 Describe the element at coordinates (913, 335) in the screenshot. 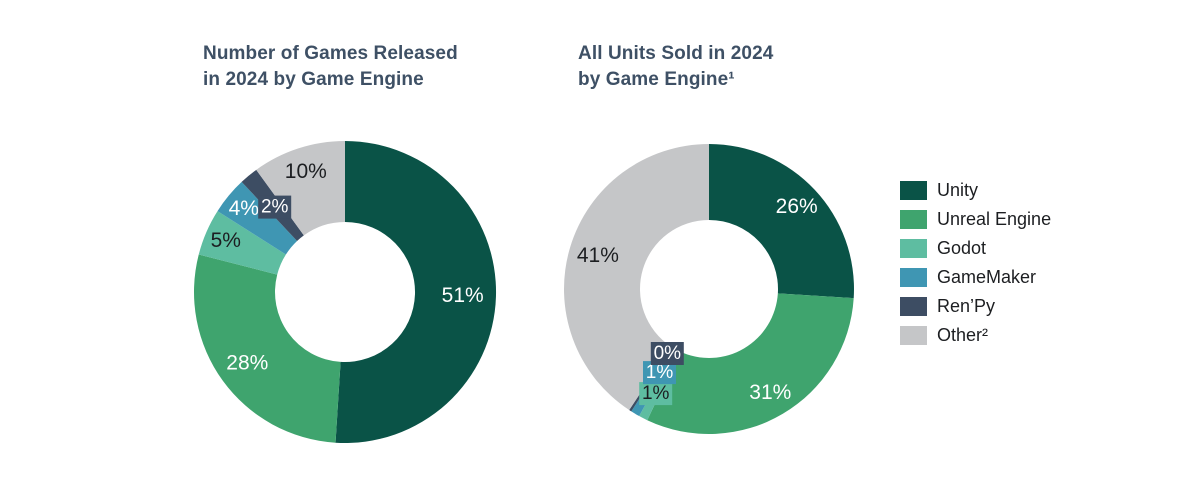

I see `legend-swatch-other` at that location.